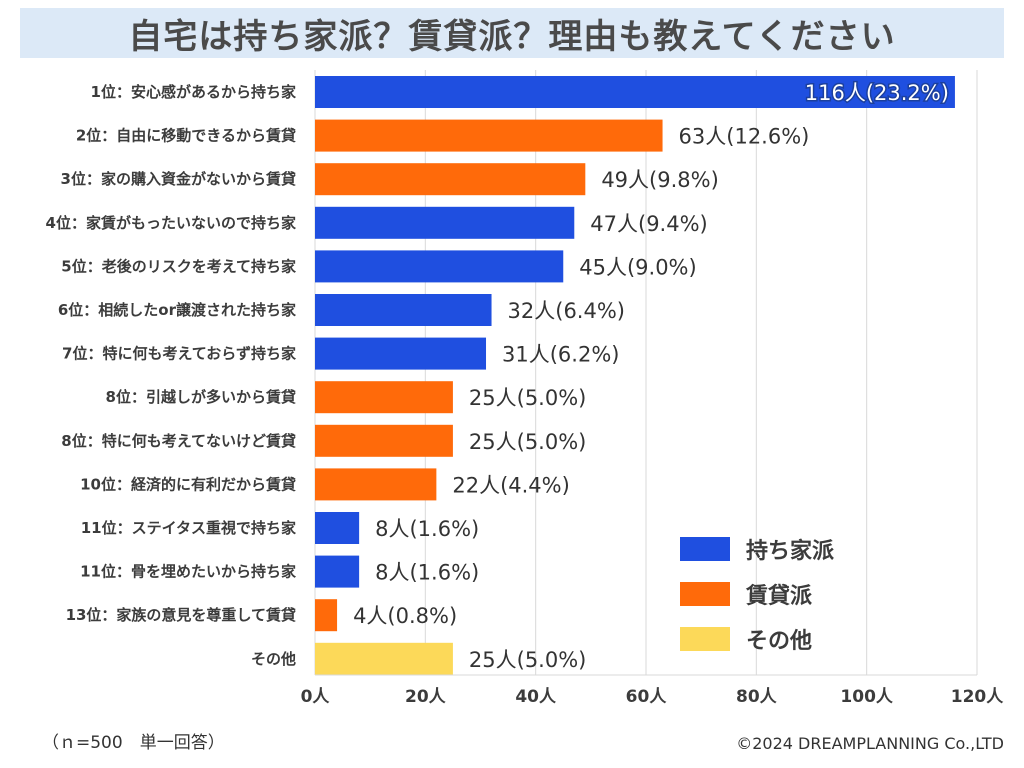 The image size is (1024, 768). I want to click on legend-label: その他, so click(779, 641).